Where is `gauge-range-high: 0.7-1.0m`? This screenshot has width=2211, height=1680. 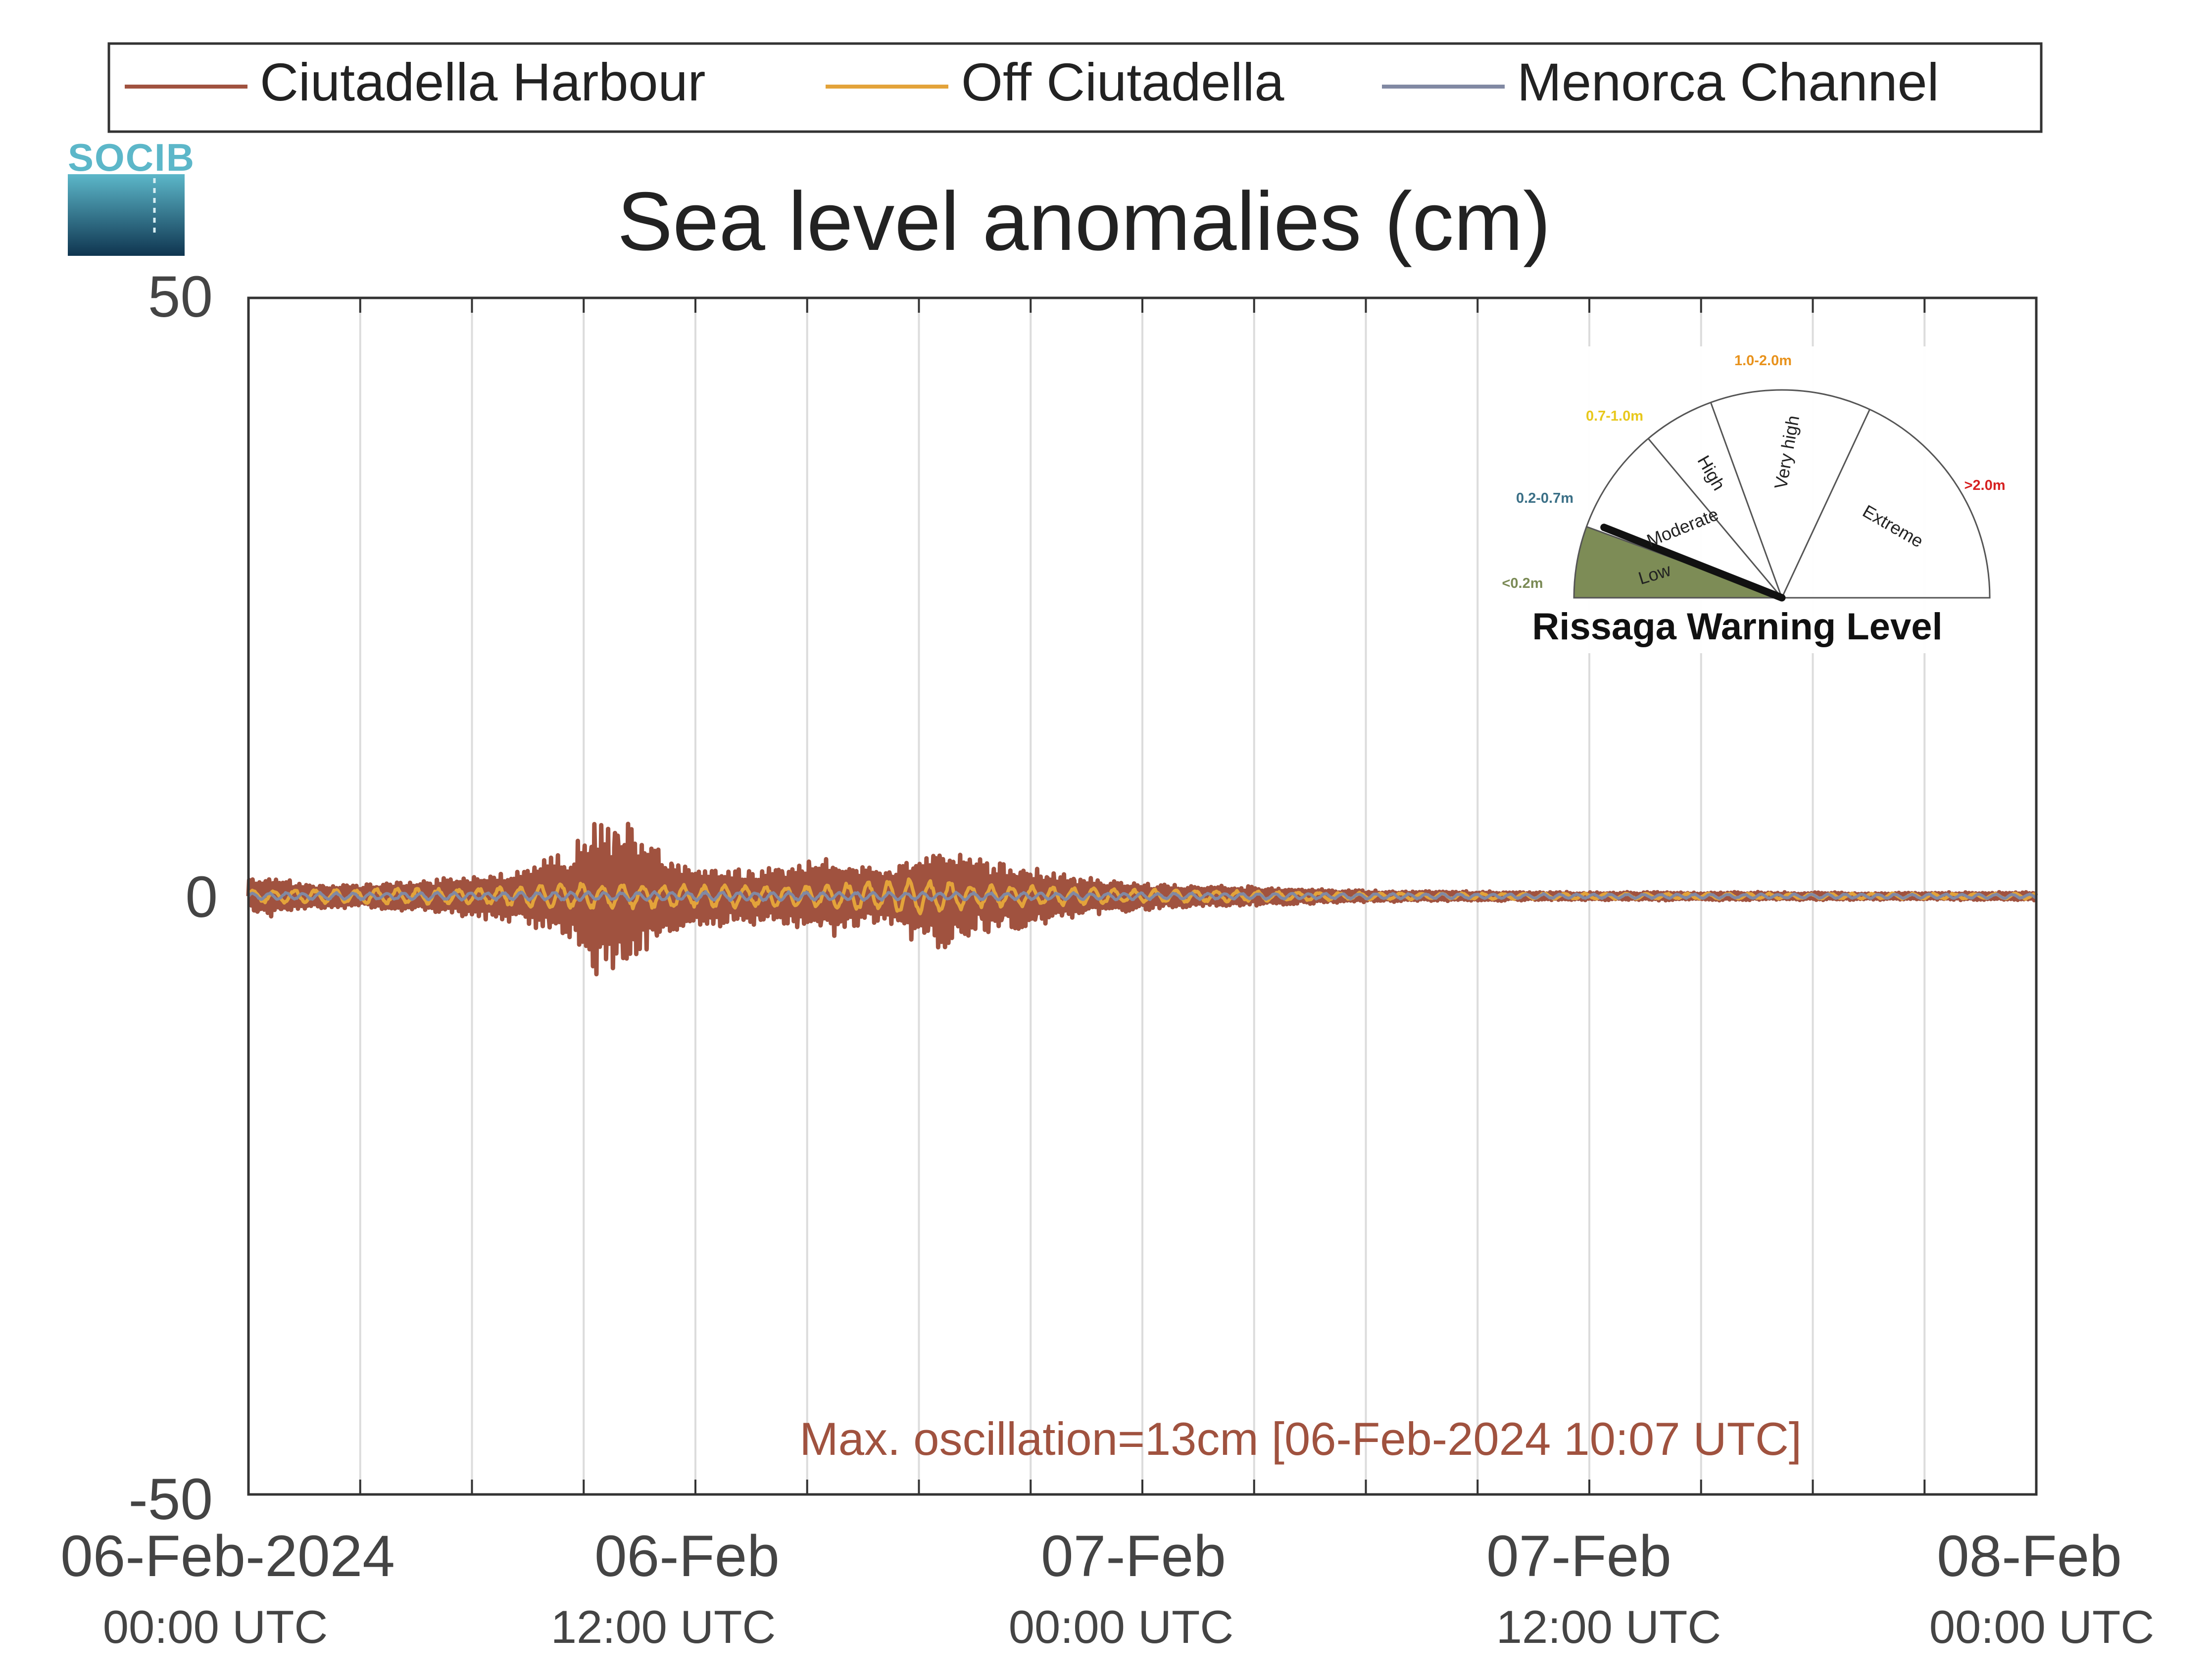 gauge-range-high: 0.7-1.0m is located at coordinates (1614, 416).